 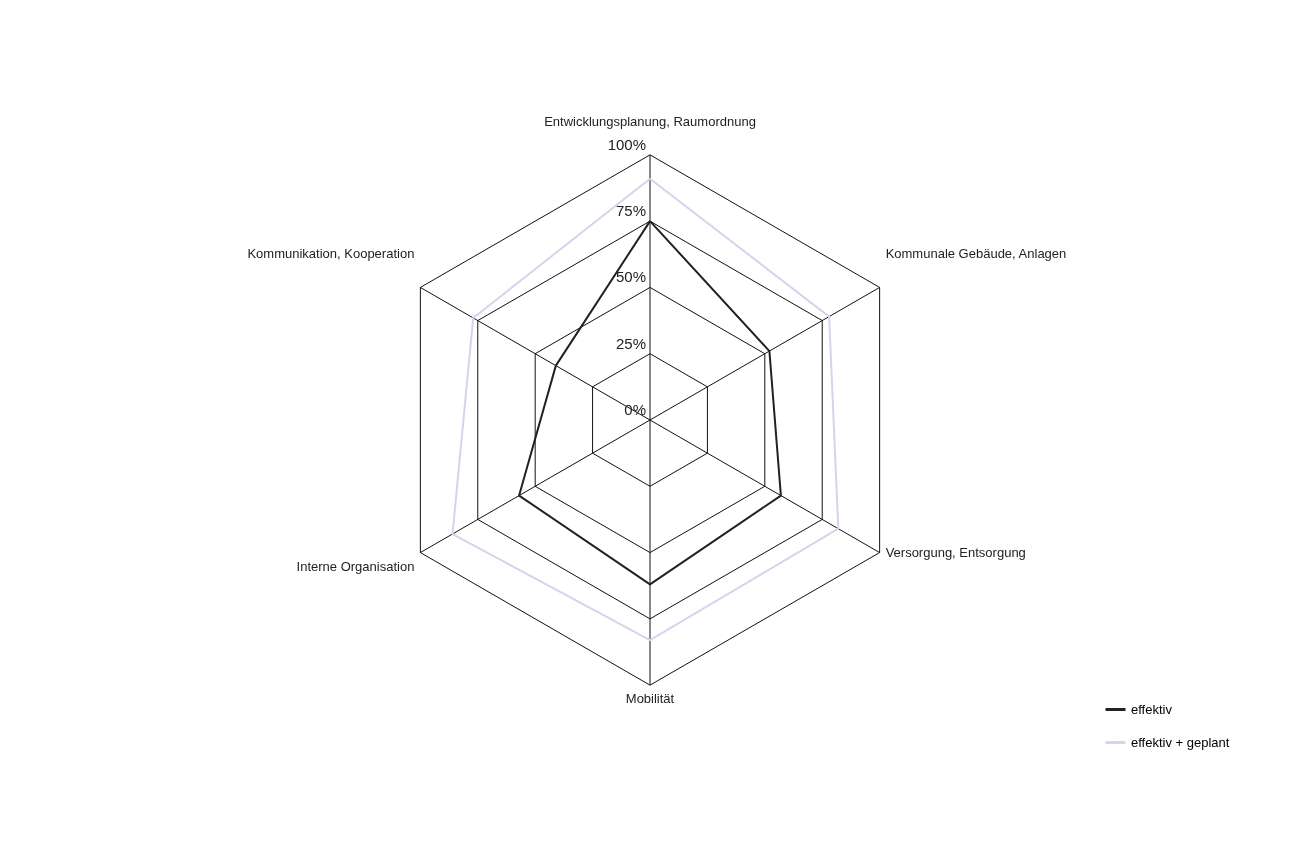 I want to click on y-tick-label: 75%, so click(x=630, y=211).